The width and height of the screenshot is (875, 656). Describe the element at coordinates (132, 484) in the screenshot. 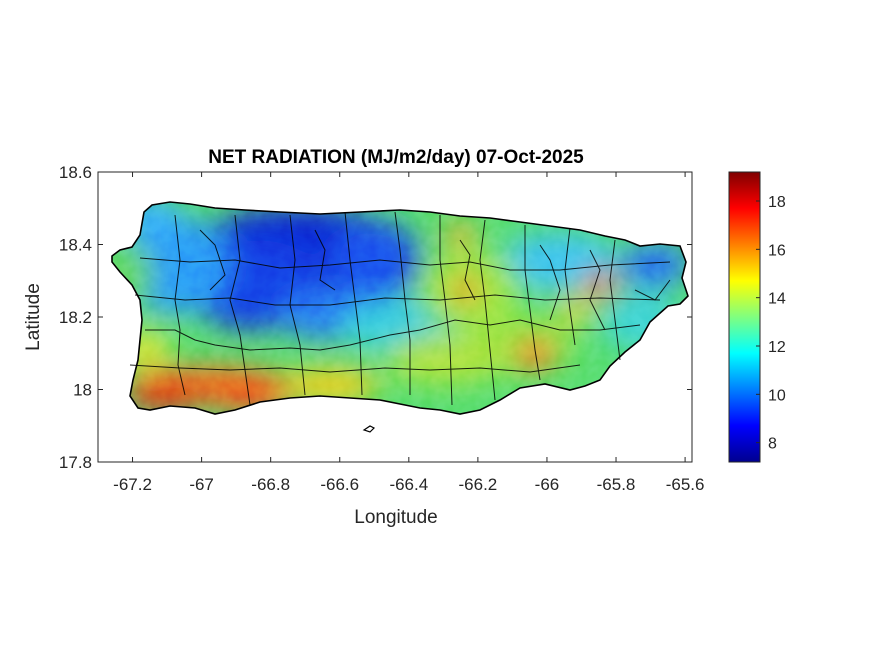

I see `x-tick-label: -67.2` at that location.